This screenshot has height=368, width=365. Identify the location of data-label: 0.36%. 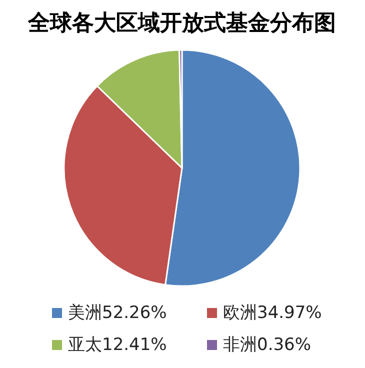
(284, 345).